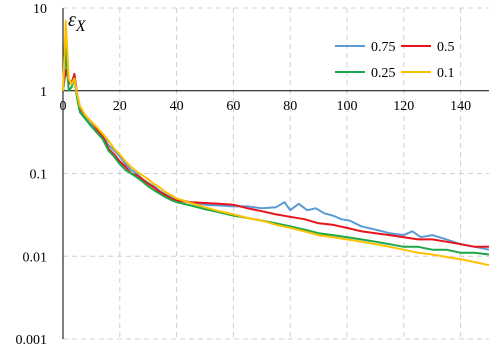 Image resolution: width=493 pixels, height=349 pixels. What do you see at coordinates (35, 257) in the screenshot?
I see `y-tick-label: 0.01` at bounding box center [35, 257].